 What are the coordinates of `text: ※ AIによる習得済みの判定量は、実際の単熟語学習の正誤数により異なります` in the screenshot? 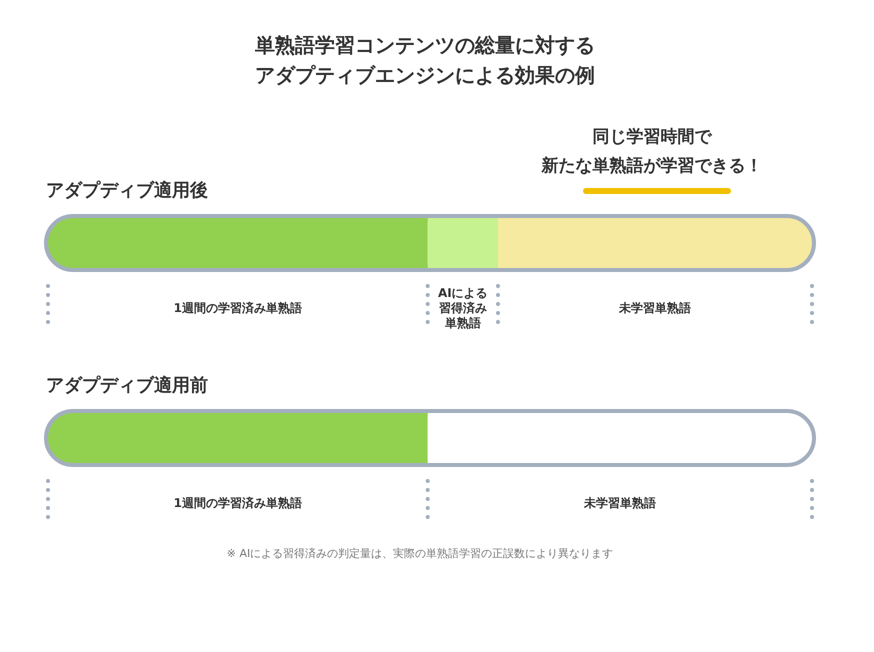 It's located at (420, 553).